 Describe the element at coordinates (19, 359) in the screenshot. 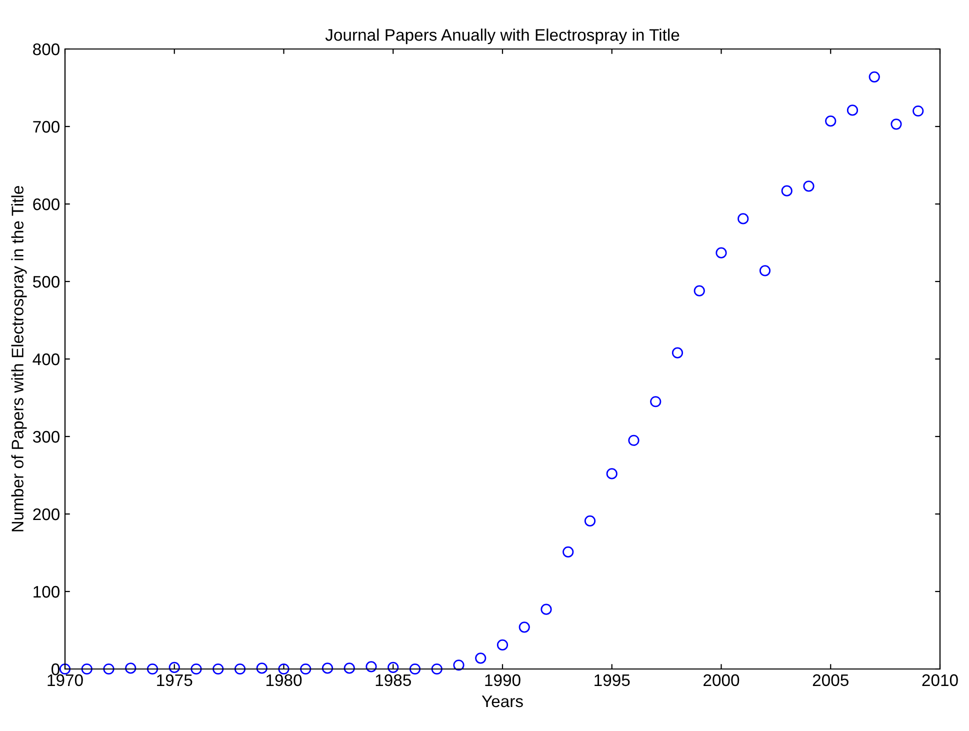

I see `y-axis-title: Number of Papers with Electrospray in the Title` at that location.